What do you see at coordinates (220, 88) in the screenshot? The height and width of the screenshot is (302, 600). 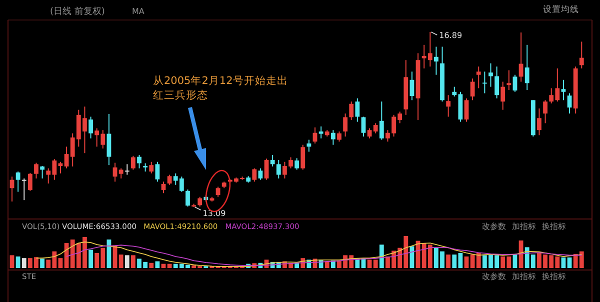 I see `annotation: 从2005年2月12号开始走出红三兵形态` at bounding box center [220, 88].